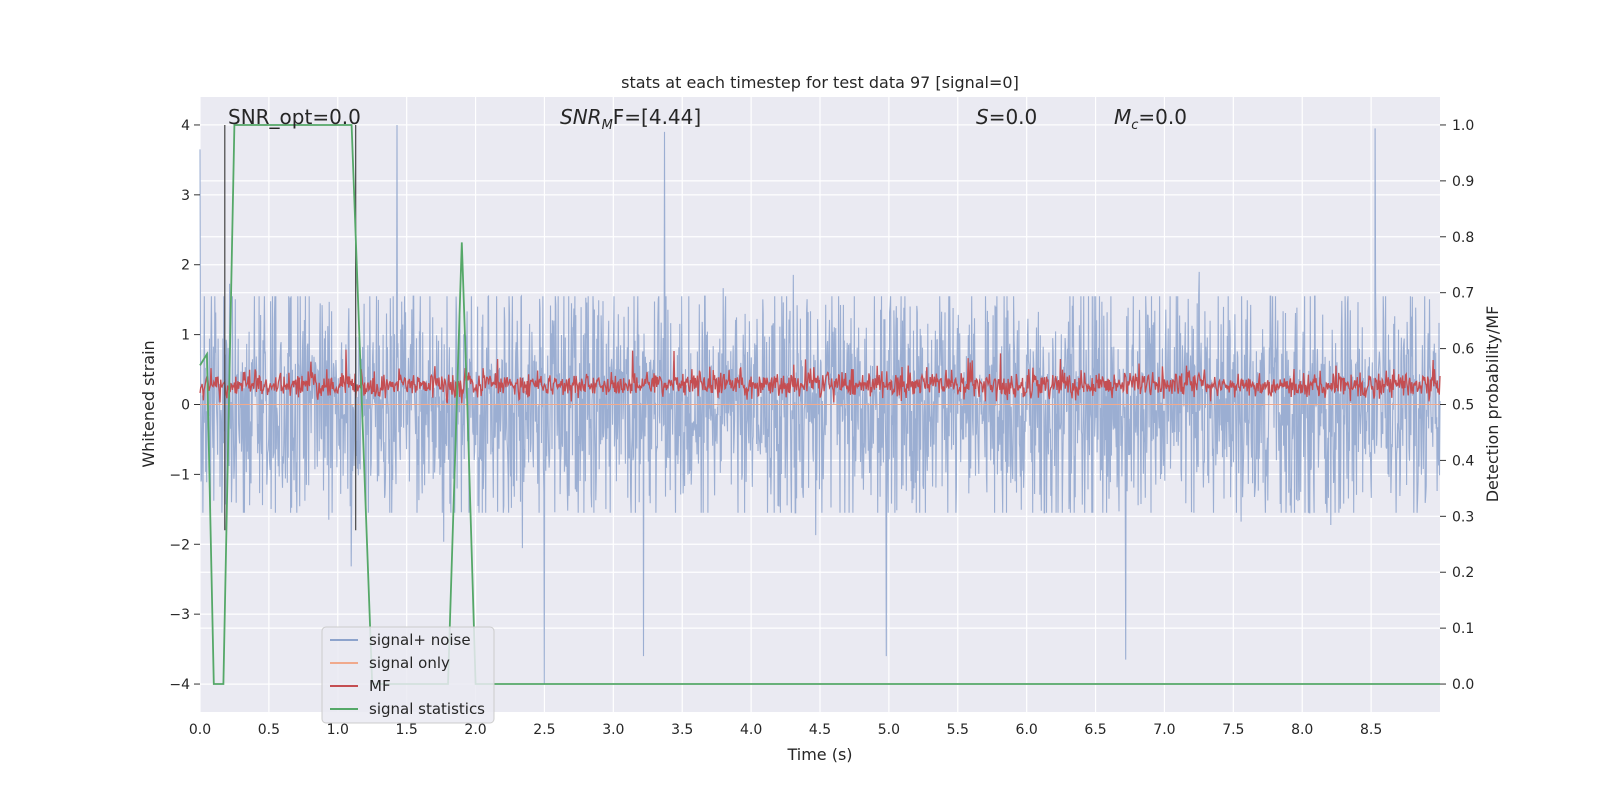 The width and height of the screenshot is (1600, 800). What do you see at coordinates (1302, 730) in the screenshot?
I see `x-tick-label-16: 8.0` at bounding box center [1302, 730].